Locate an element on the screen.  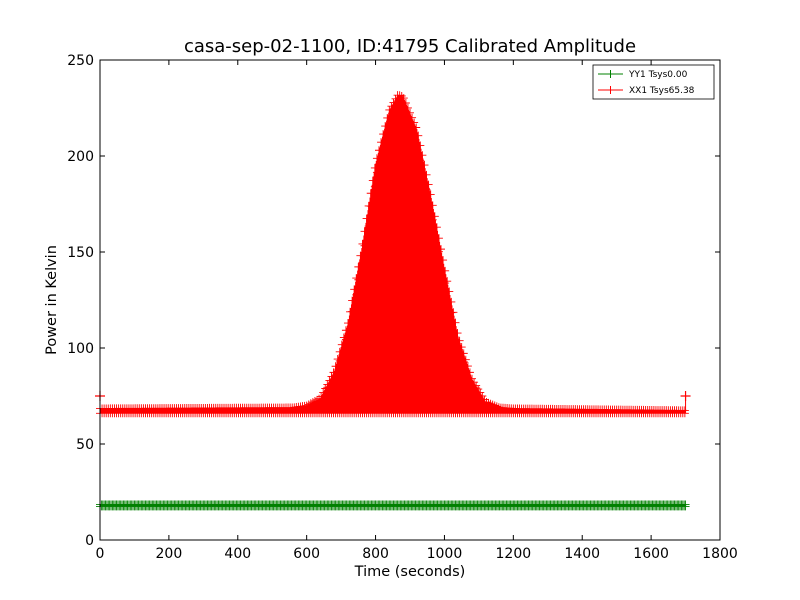
y-tick-label: 250 is located at coordinates (80, 61).